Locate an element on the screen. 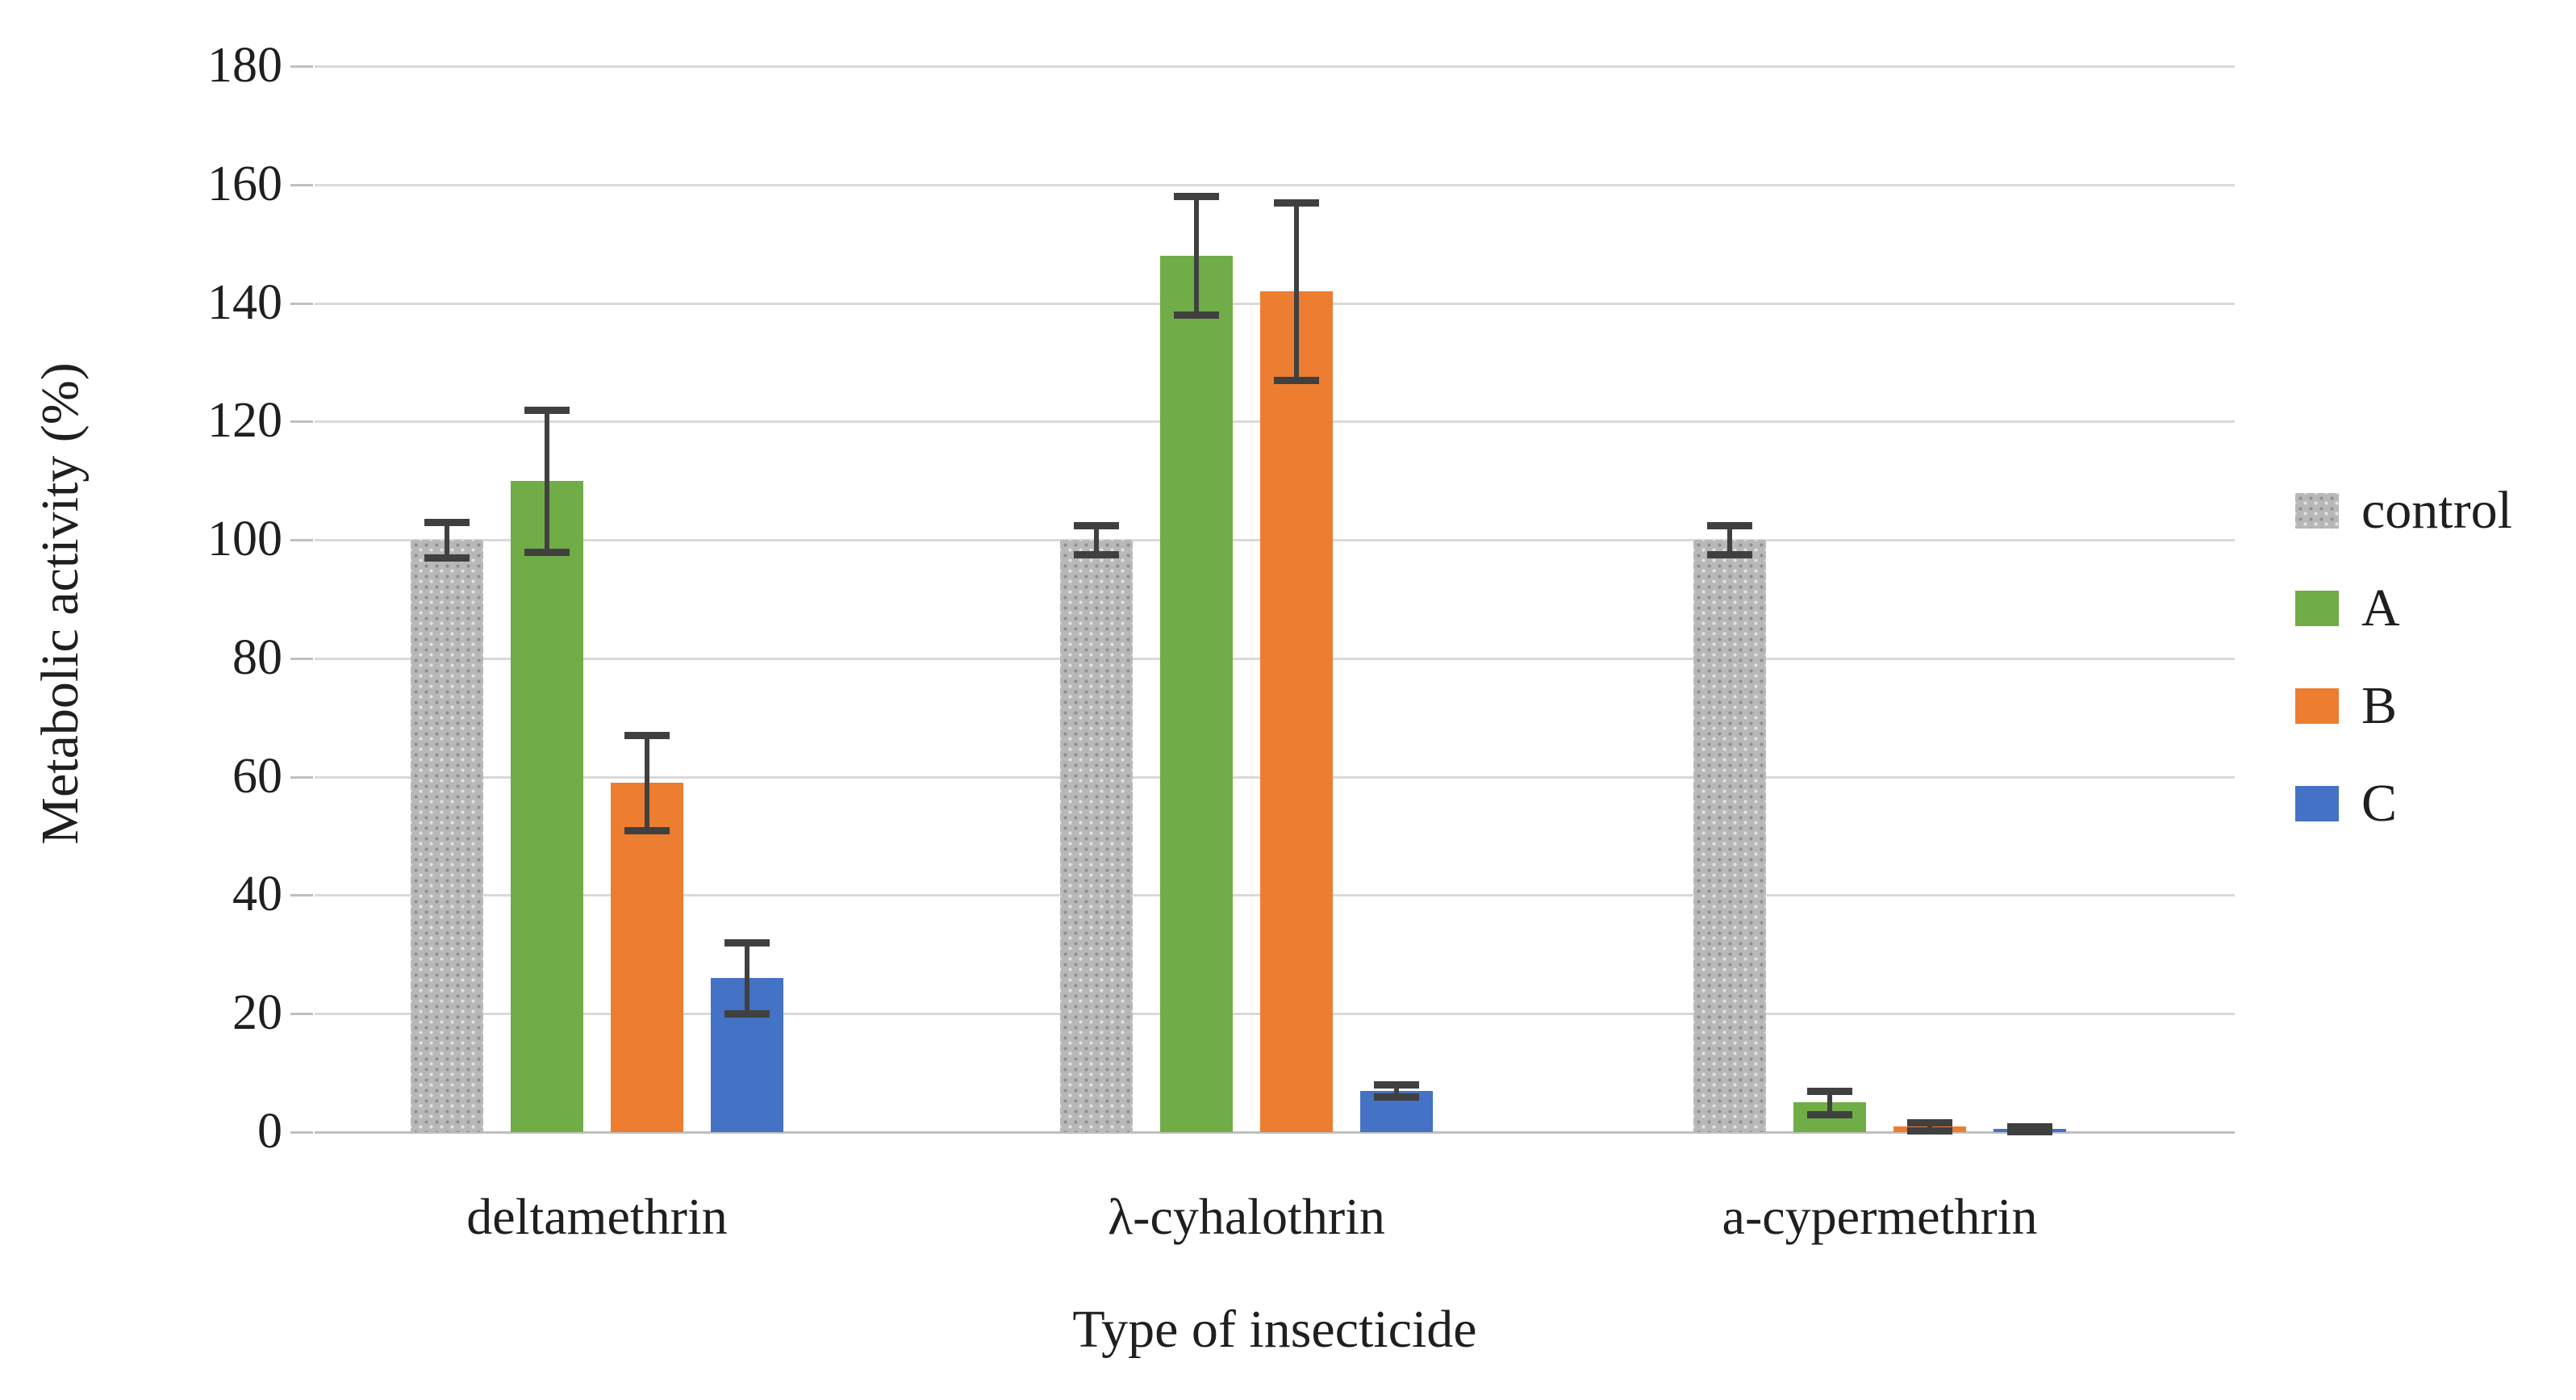 Image resolution: width=2576 pixels, height=1400 pixels. errorbar--cyhalothrin-C-cap-top is located at coordinates (1396, 1085).